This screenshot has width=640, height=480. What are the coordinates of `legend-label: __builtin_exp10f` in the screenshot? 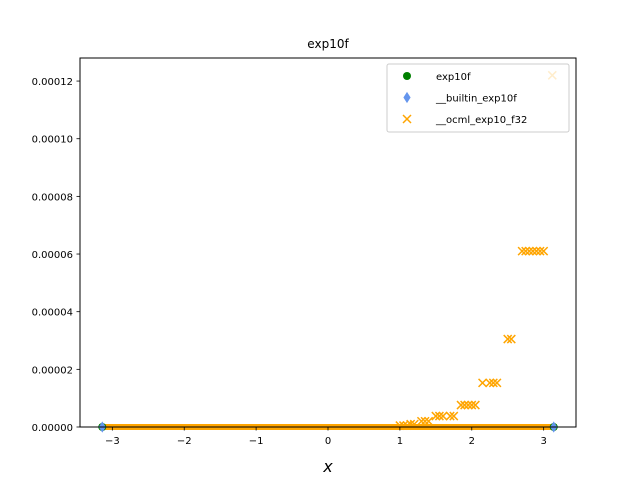 It's located at (476, 99).